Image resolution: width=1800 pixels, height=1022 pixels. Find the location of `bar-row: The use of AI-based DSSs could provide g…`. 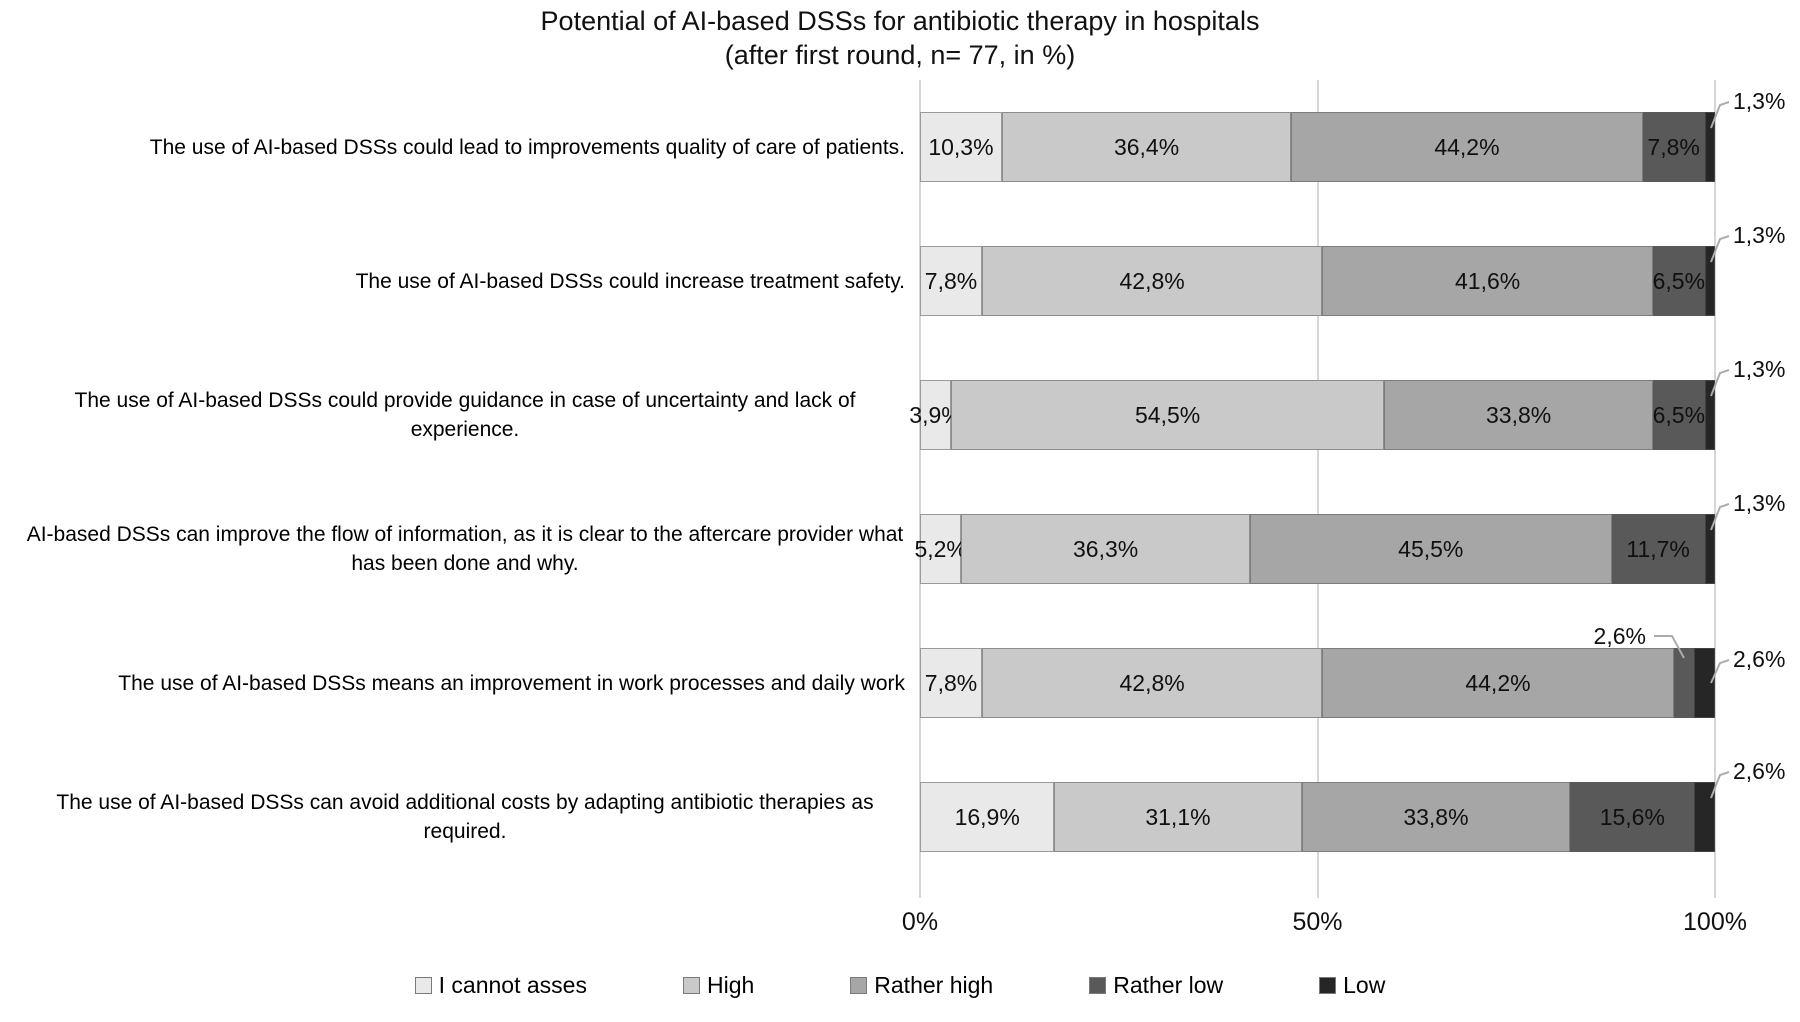

bar-row: The use of AI-based DSSs could provide g… is located at coordinates (900, 415).